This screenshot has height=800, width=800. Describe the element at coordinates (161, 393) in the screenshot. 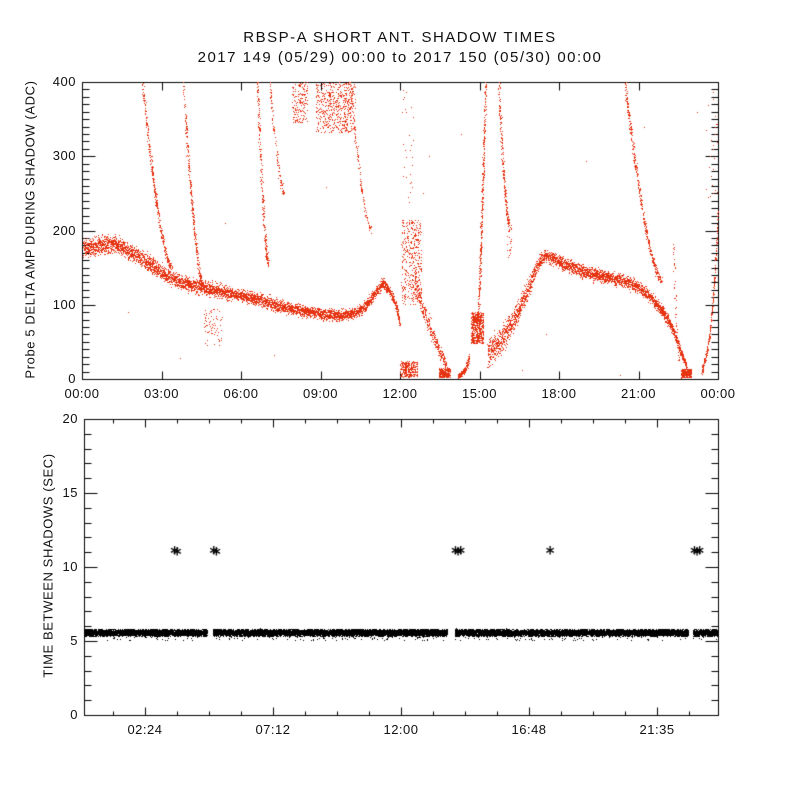

I see `x-tick-label: 03:00` at that location.